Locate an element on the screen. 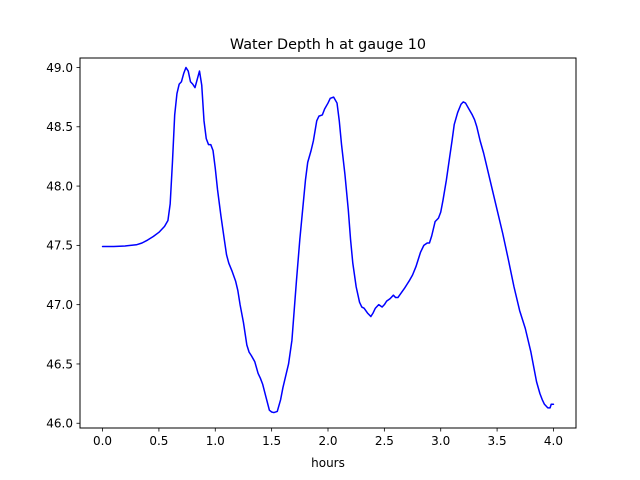 The height and width of the screenshot is (480, 640). x-axis-ticks: 0.0 0.5 1.0 1.5 2.0 2.5 3.0 3.5 4.0 is located at coordinates (328, 438).